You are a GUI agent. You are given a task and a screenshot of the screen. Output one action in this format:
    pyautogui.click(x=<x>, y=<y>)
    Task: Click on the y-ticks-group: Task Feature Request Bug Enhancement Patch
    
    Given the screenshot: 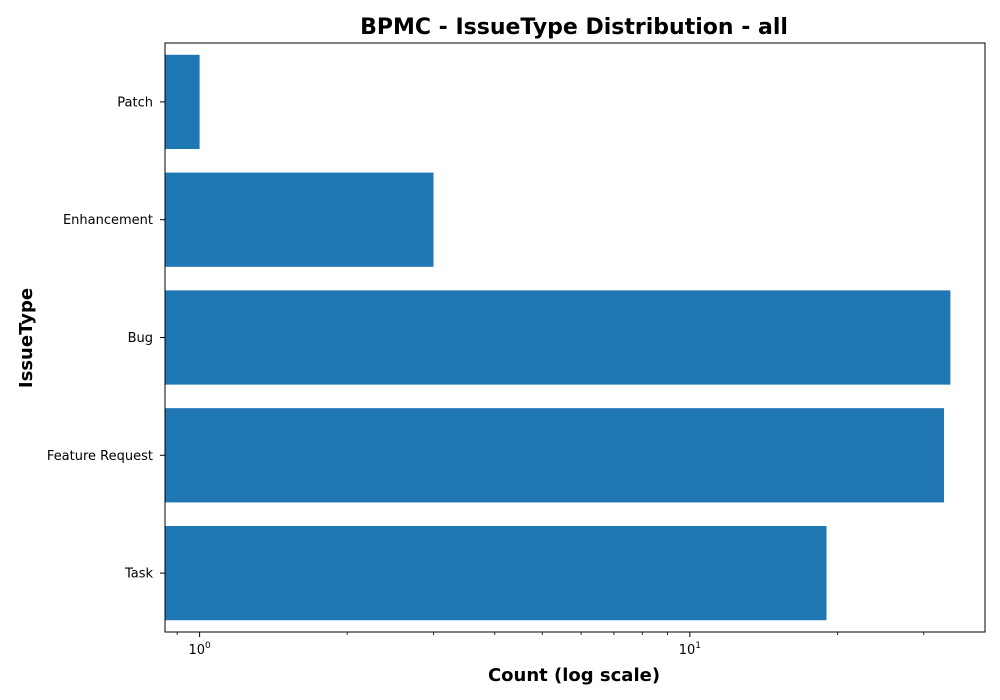 What is the action you would take?
    pyautogui.click(x=106, y=338)
    